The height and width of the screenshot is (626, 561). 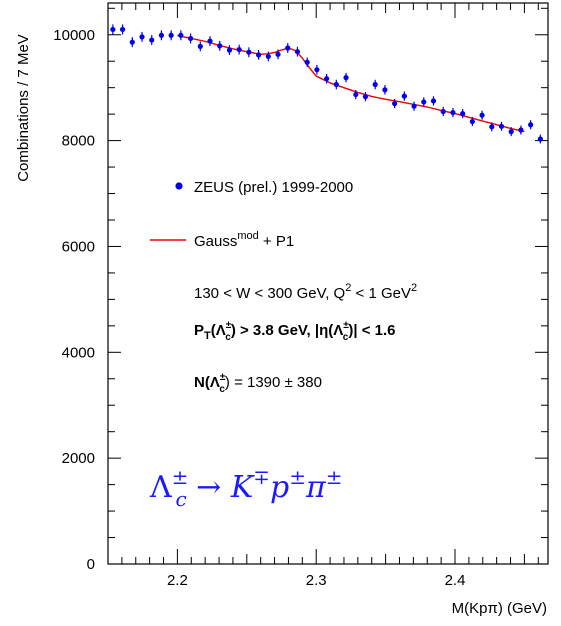 I want to click on pt-cut-annotation: PT(Λ± c) > 3.8 GeV, |η(Λ± c)| < 1.6, so click(x=294, y=331).